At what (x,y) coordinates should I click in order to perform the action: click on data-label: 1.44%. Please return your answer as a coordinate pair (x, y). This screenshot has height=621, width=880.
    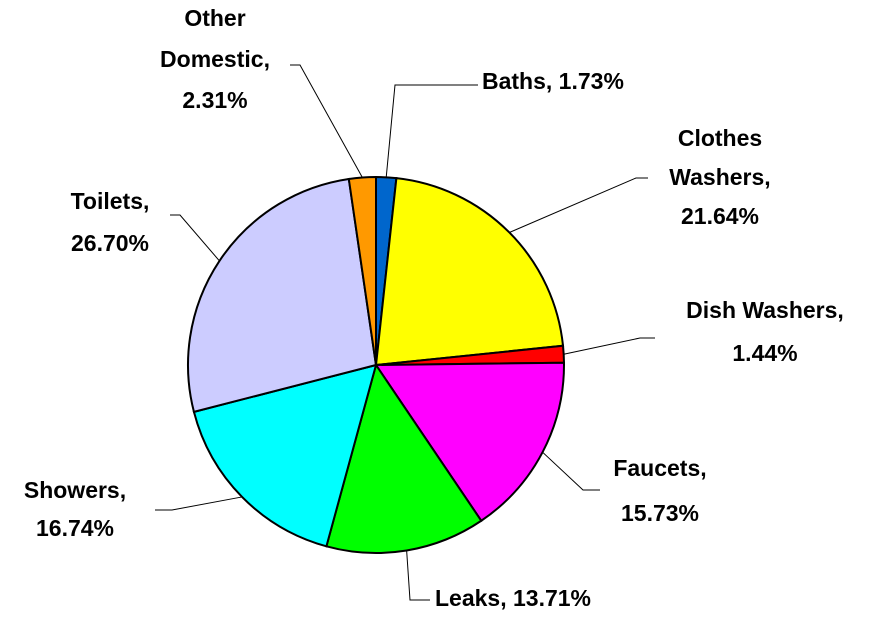
    Looking at the image, I should click on (764, 353).